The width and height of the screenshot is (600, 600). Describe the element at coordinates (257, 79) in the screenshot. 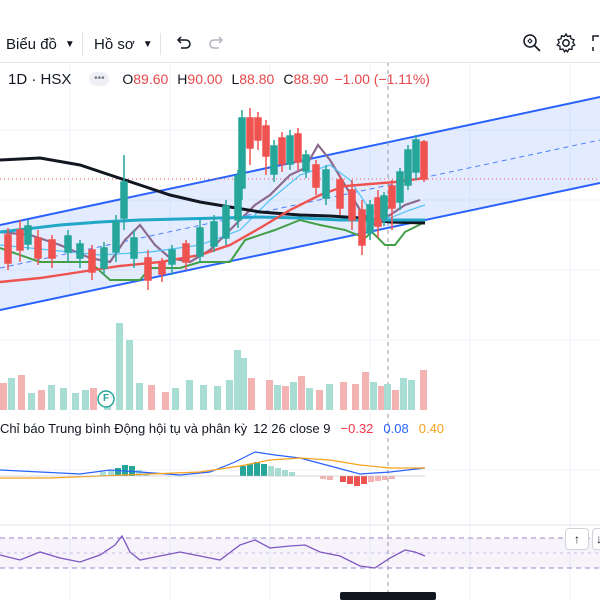

I see `low-value: 88.80` at that location.